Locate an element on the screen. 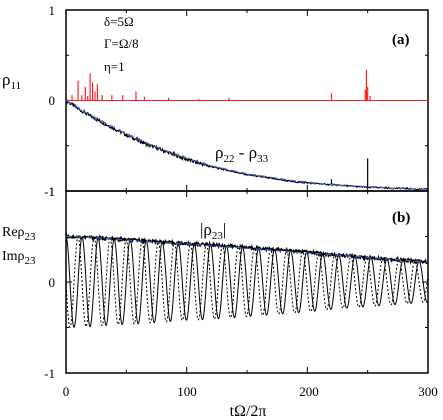  xtick-0: 0 is located at coordinates (66, 391).